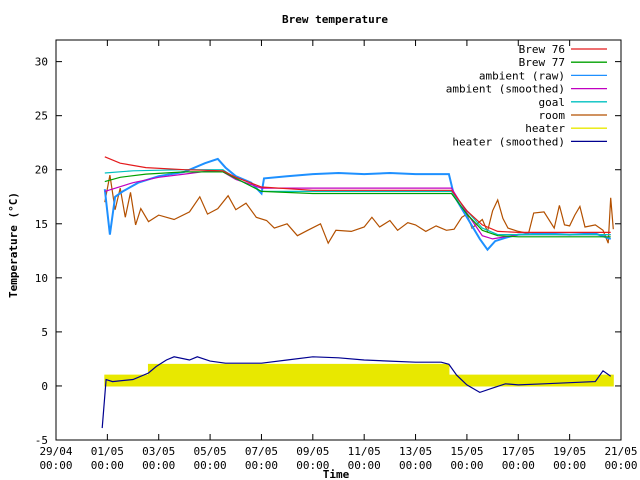 The width and height of the screenshot is (640, 480). I want to click on legend-label: ambient (raw), so click(522, 75).